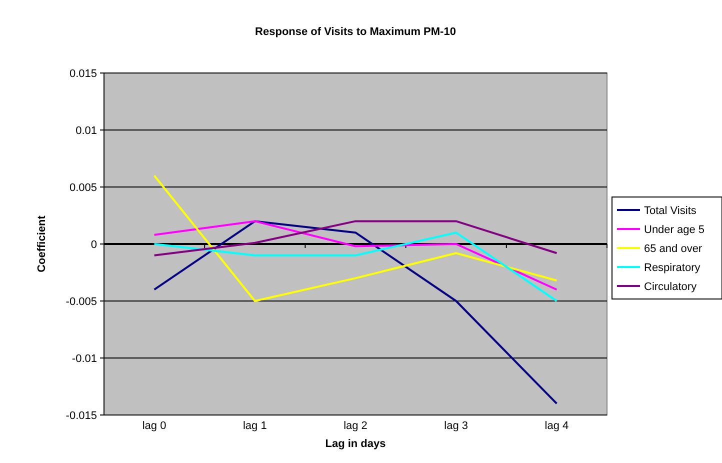  Describe the element at coordinates (83, 188) in the screenshot. I see `y-tick-label: 0.005` at that location.